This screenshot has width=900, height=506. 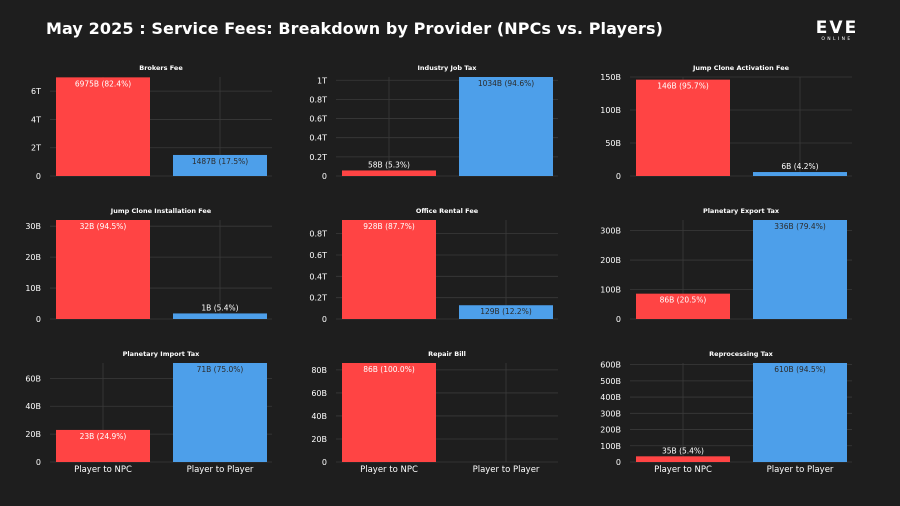 I want to click on chart-title: Planetary Import Tax, so click(x=161, y=354).